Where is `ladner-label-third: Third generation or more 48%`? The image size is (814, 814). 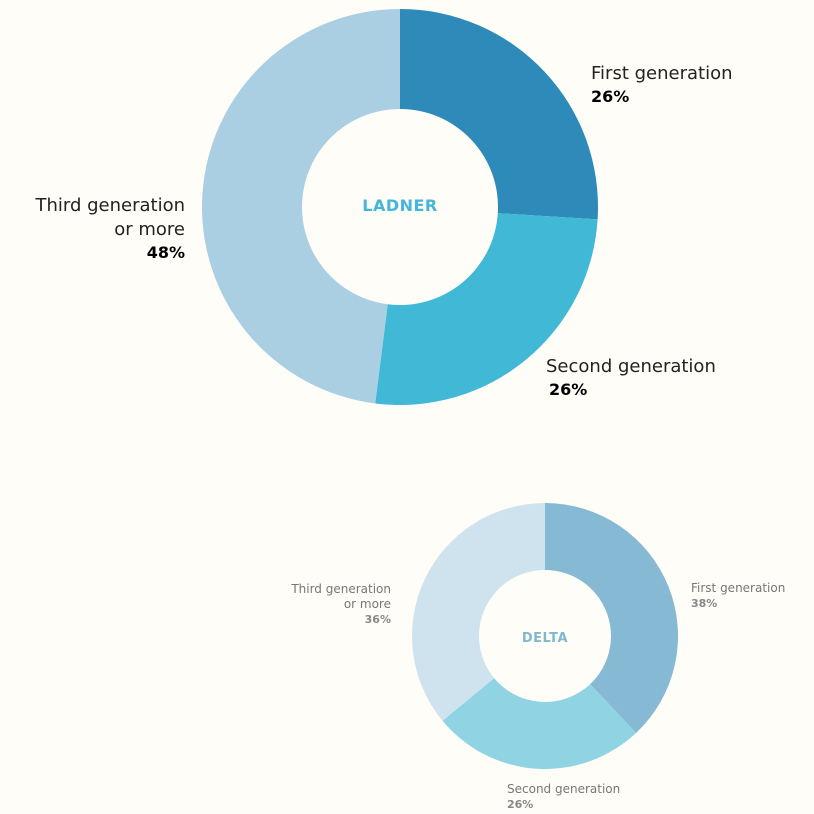 ladner-label-third: Third generation or more 48% is located at coordinates (110, 229).